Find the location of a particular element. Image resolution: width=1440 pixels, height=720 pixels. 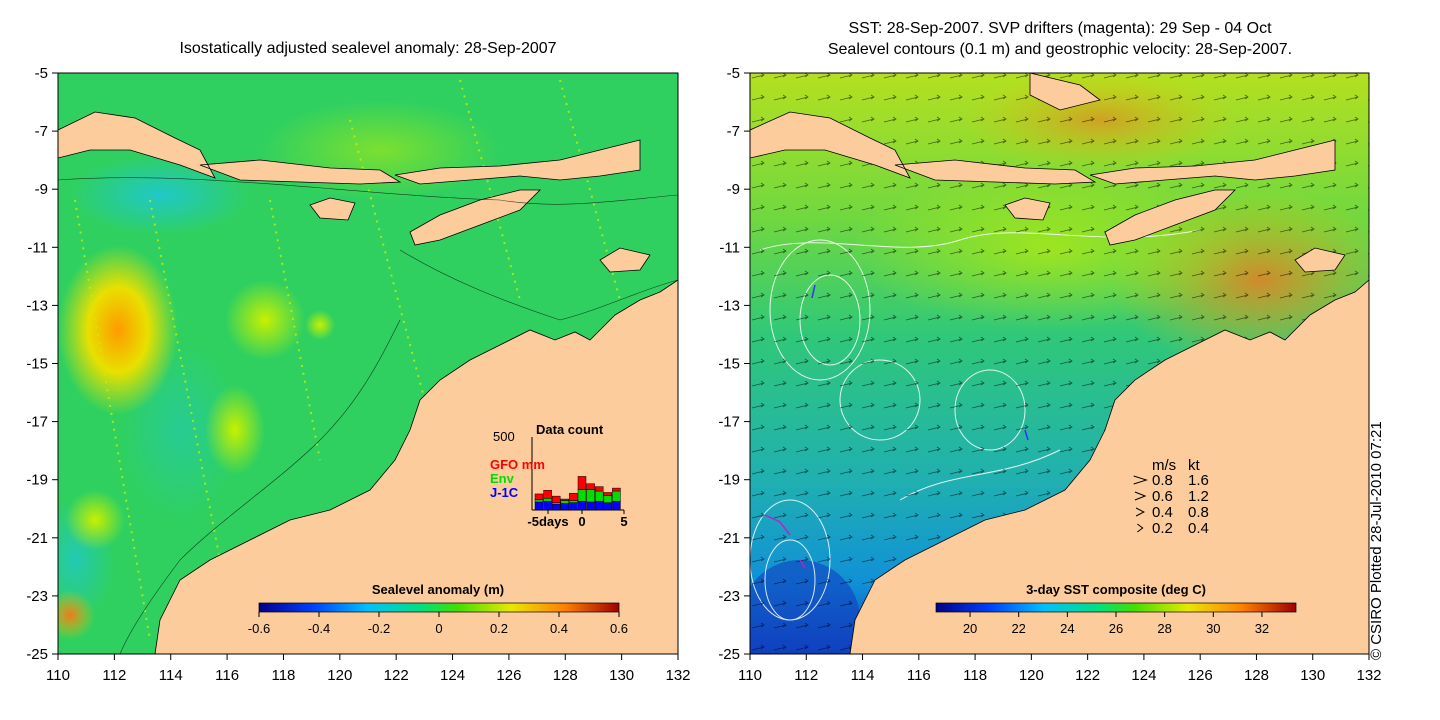

left-xtick-label: 128 is located at coordinates (565, 675).